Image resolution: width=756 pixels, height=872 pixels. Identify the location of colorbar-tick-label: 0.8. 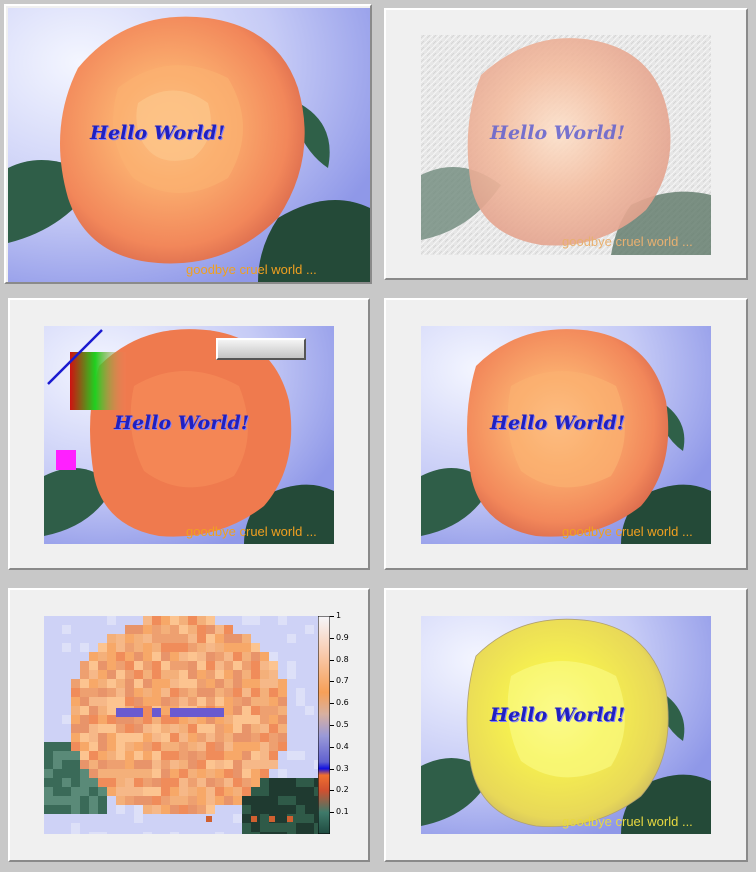
(342, 659).